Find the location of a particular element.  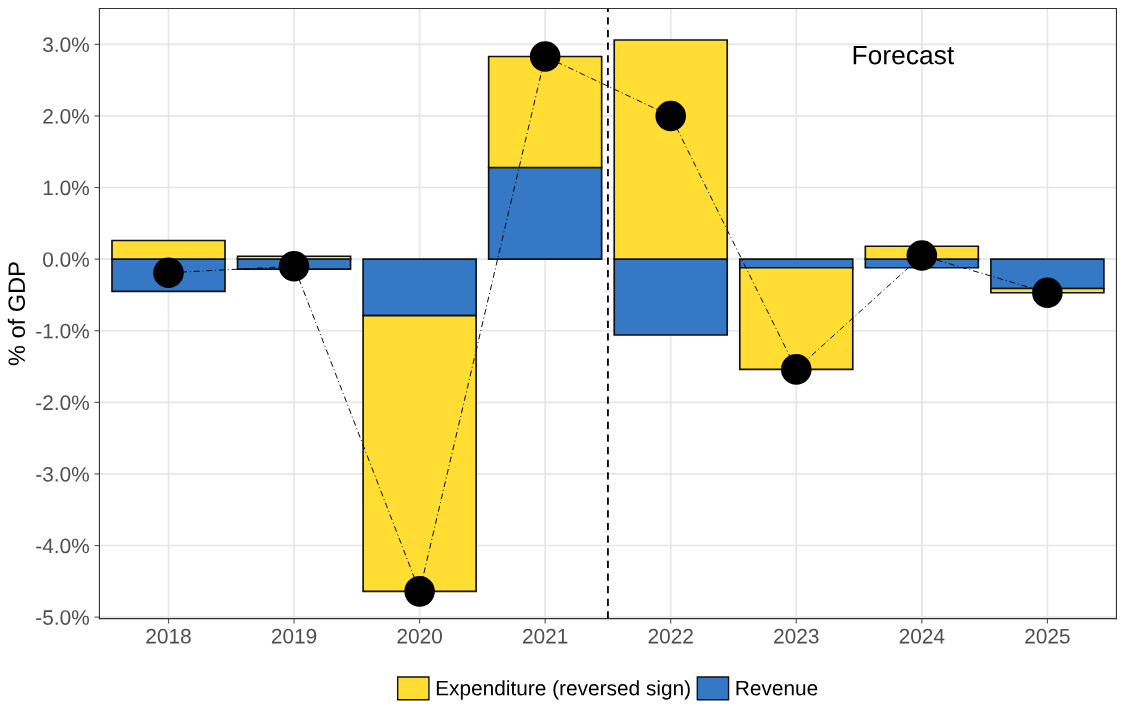

x-tick-label: 2023 is located at coordinates (796, 636).